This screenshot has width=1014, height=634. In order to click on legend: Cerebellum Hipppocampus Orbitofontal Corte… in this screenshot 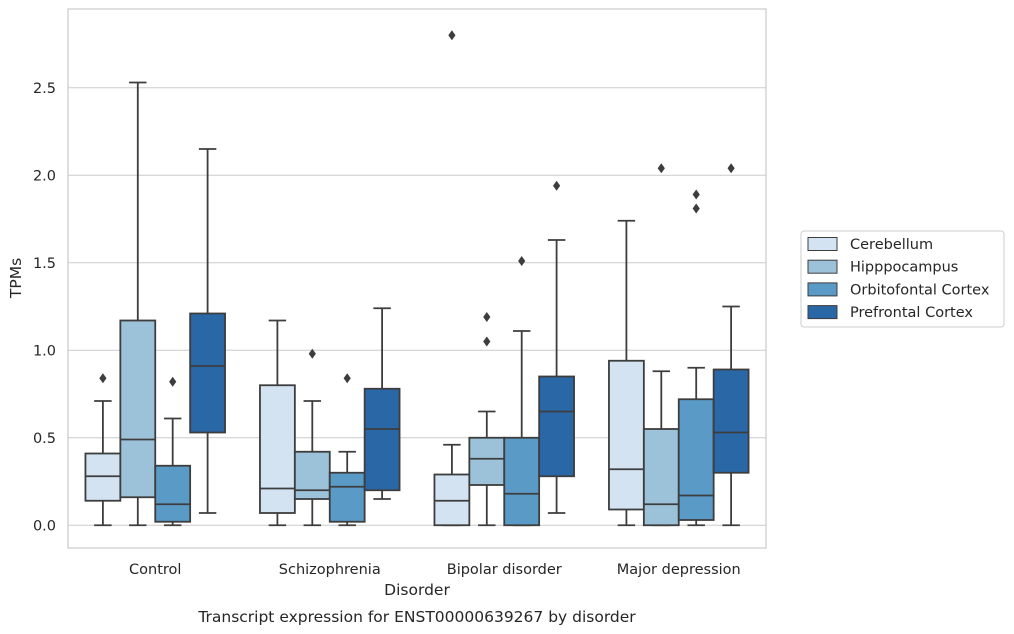, I will do `click(902, 279)`.